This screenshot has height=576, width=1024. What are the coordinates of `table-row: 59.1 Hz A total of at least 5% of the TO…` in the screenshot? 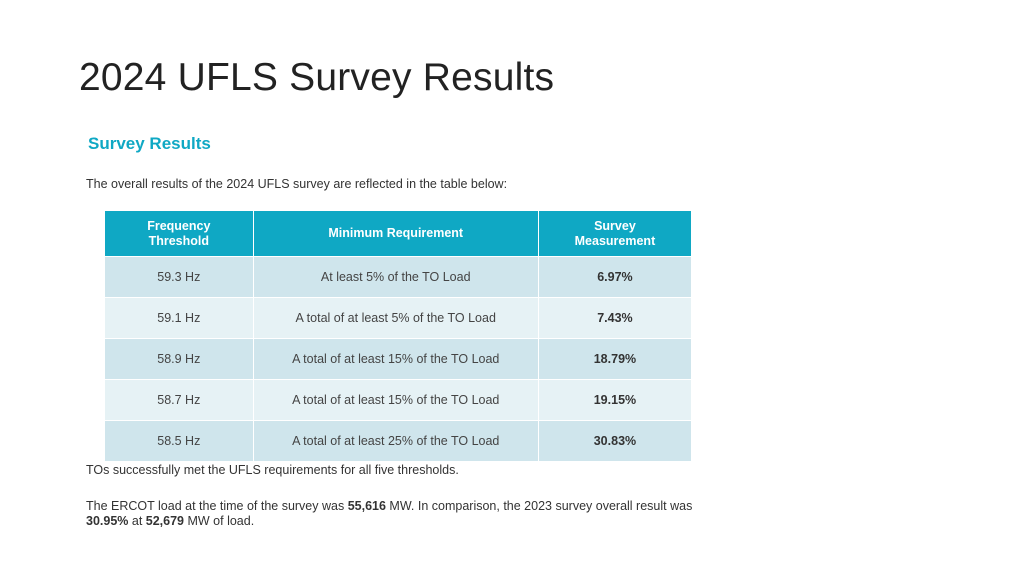 It's located at (398, 318).